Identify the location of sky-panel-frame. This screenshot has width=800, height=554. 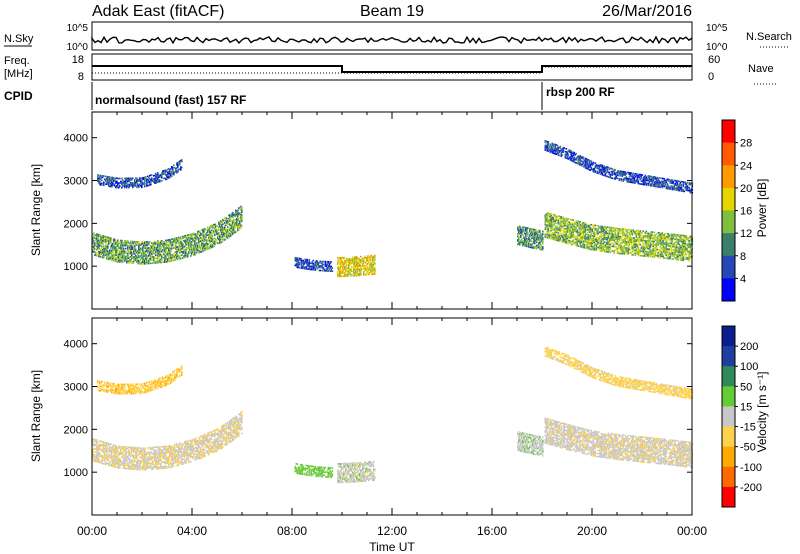
(392, 36).